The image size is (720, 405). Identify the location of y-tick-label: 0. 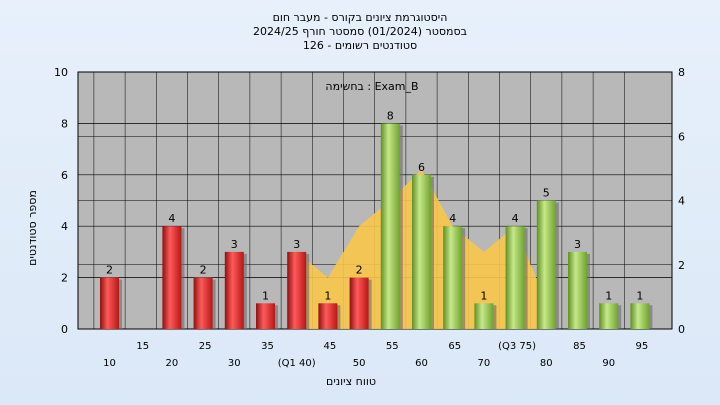
(64, 329).